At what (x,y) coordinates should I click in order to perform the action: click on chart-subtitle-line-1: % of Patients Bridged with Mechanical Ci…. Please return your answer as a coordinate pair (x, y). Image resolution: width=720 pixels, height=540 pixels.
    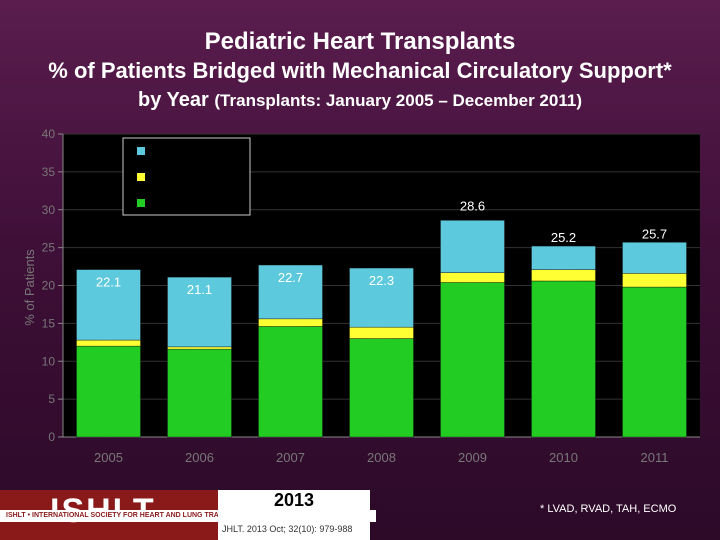
    Looking at the image, I should click on (360, 70).